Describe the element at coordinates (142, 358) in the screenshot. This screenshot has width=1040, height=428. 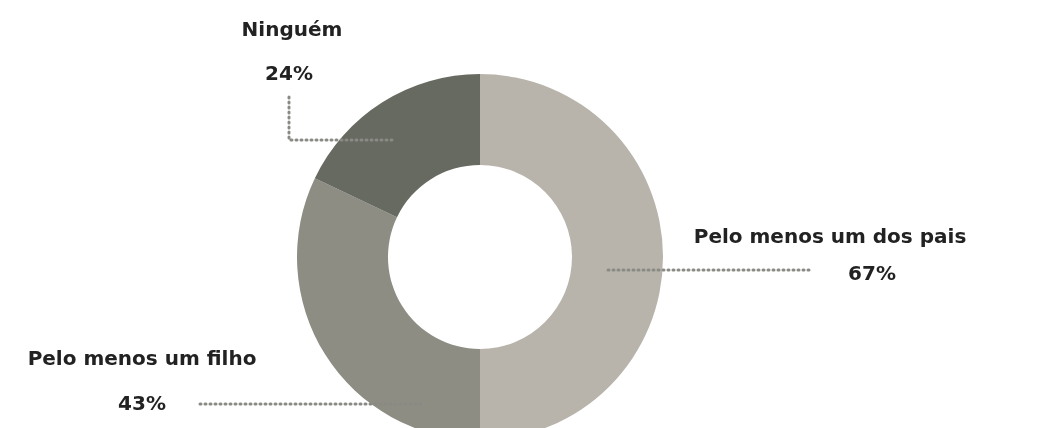
I see `slice-label: Pelo menos um filho` at that location.